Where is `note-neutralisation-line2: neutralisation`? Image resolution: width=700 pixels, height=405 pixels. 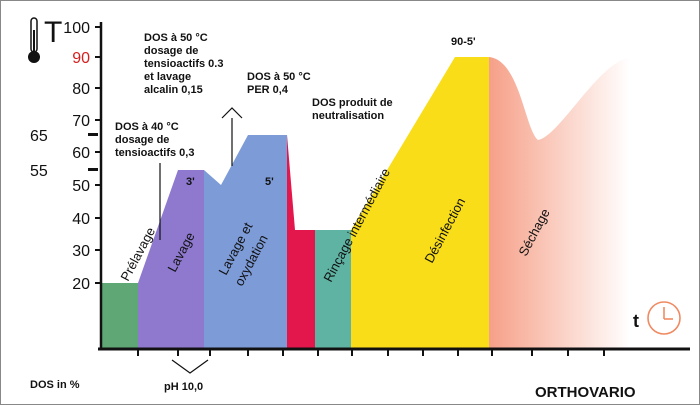 note-neutralisation-line2: neutralisation is located at coordinates (348, 116).